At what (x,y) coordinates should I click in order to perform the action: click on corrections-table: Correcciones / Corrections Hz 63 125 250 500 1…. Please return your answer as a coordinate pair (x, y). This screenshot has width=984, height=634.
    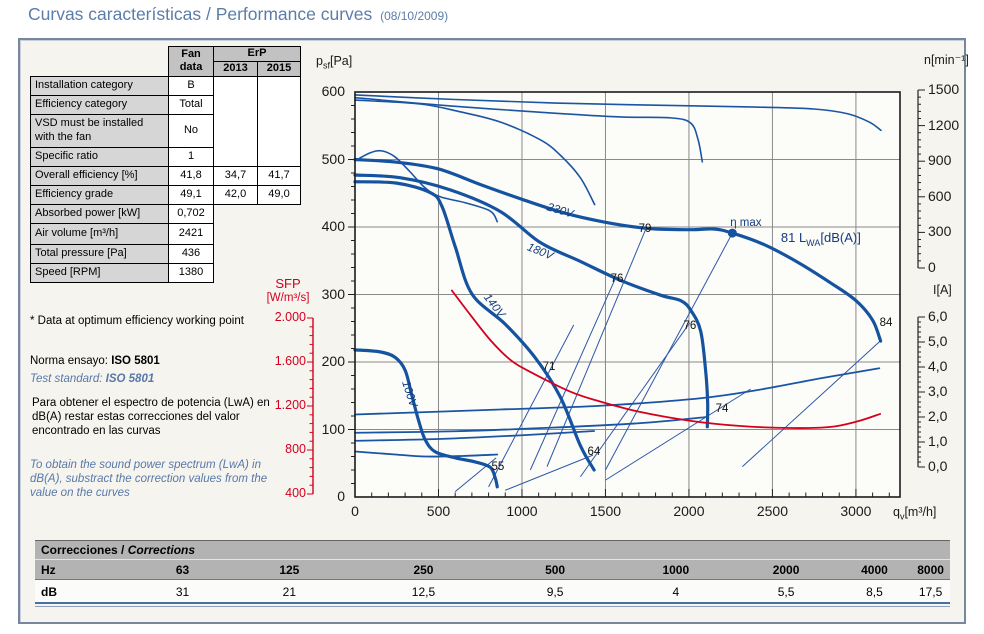
    Looking at the image, I should click on (492, 571).